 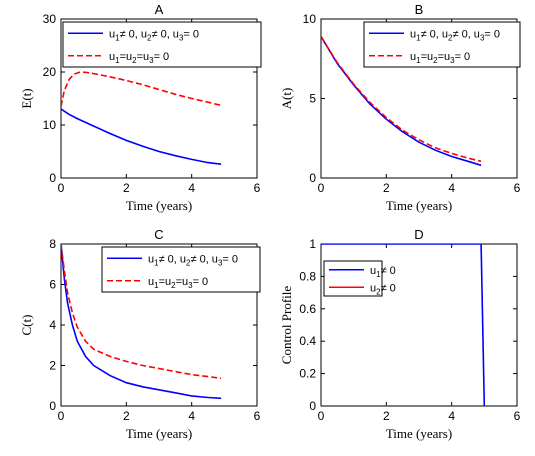 What do you see at coordinates (50, 19) in the screenshot?
I see `y-tick-label: 30` at bounding box center [50, 19].